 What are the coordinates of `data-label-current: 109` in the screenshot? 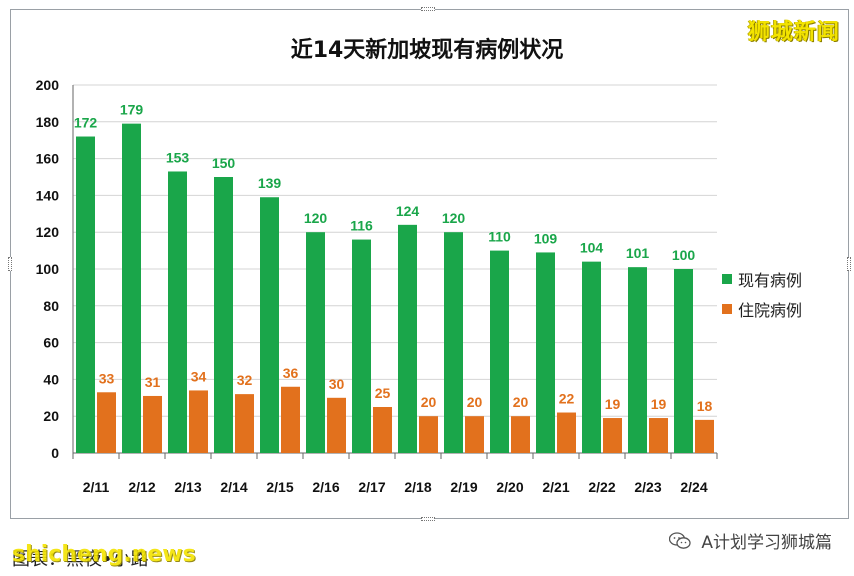 It's located at (546, 238).